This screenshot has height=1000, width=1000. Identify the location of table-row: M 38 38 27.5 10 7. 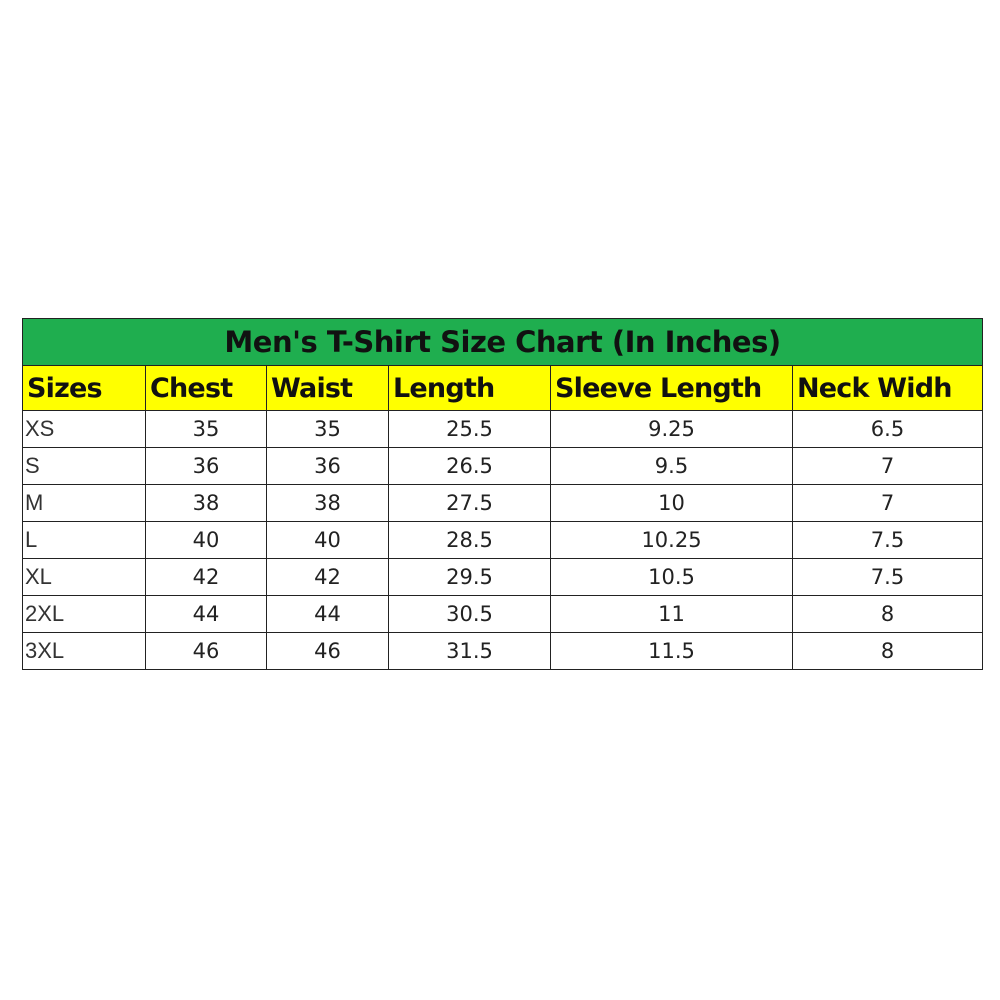
(503, 503).